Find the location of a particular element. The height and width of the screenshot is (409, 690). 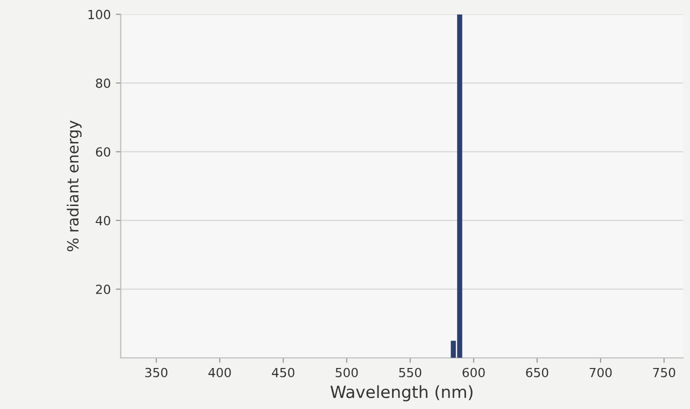

y-tick-label: 60 is located at coordinates (103, 152).